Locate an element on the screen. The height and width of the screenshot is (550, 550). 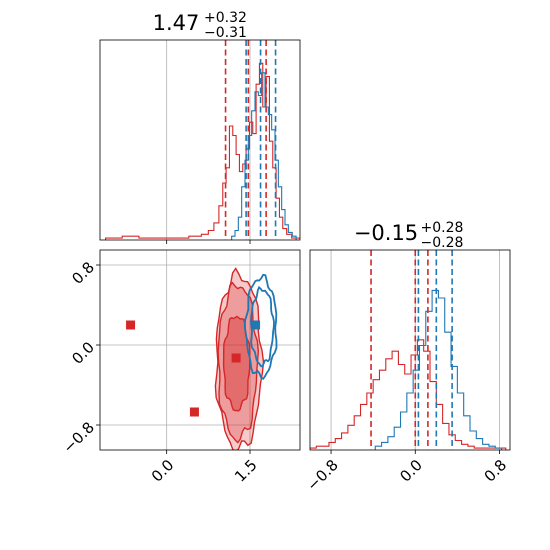
y-tick-label-2d-0: −0.8 is located at coordinates (79, 437).